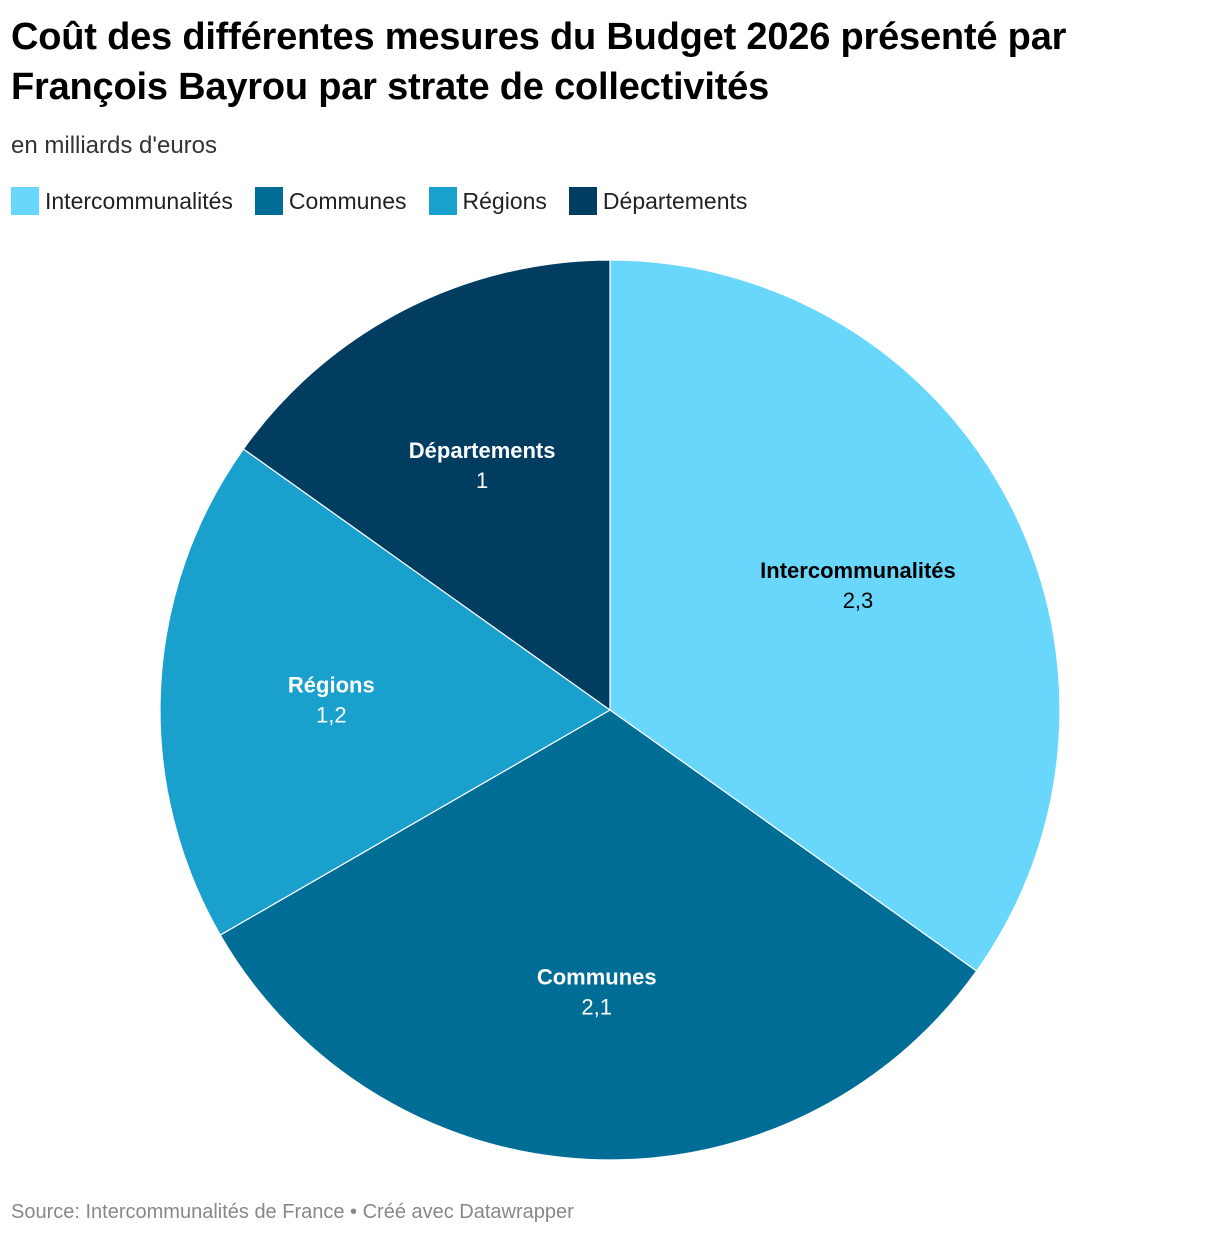  I want to click on legend-item-regions: Régions, so click(487, 201).